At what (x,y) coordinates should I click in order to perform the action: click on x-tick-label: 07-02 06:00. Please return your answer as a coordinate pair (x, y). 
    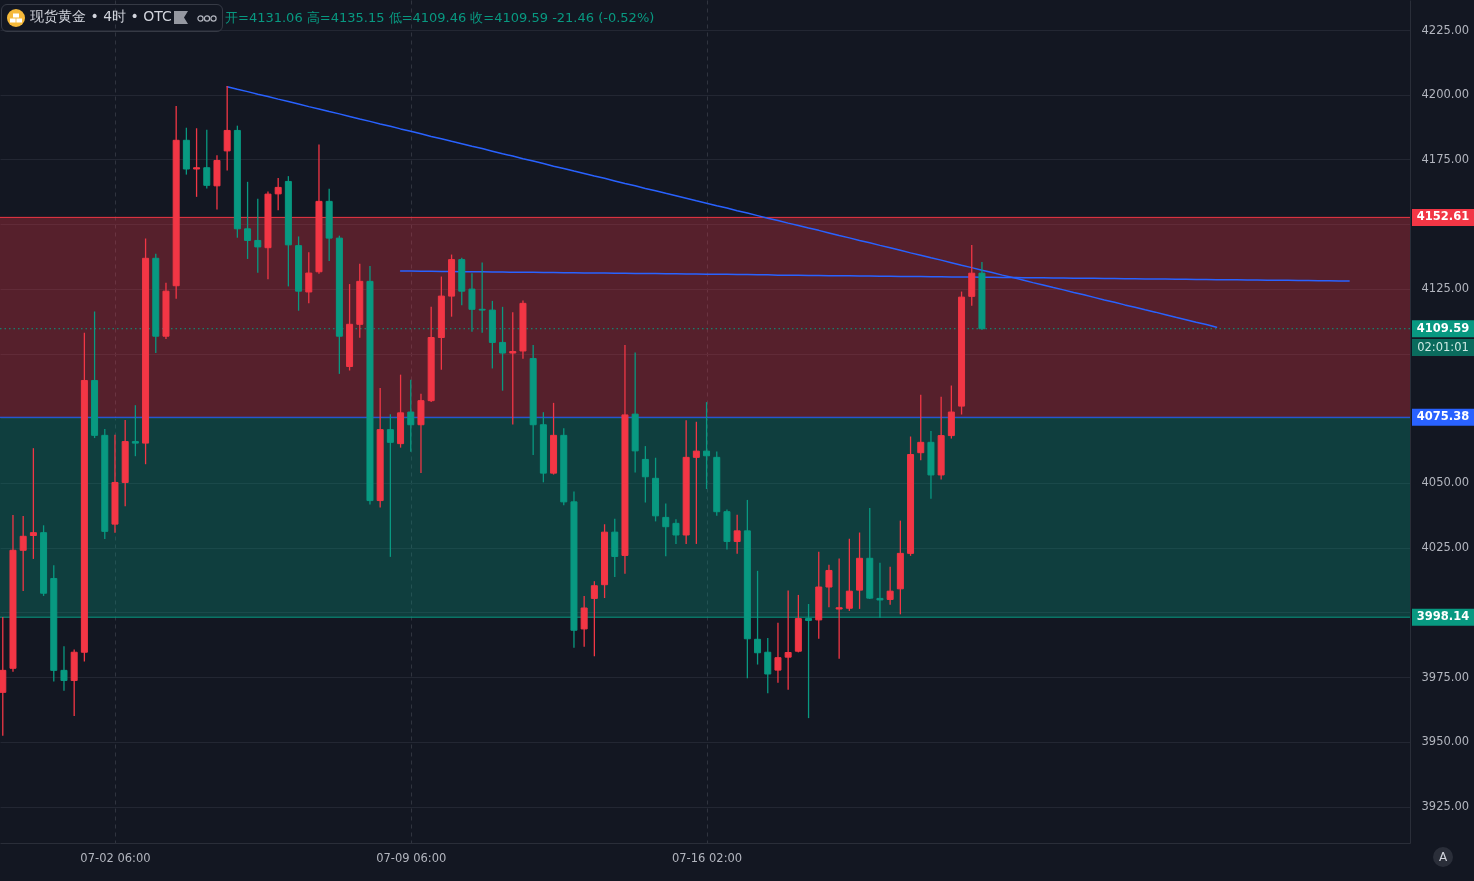
    Looking at the image, I should click on (115, 857).